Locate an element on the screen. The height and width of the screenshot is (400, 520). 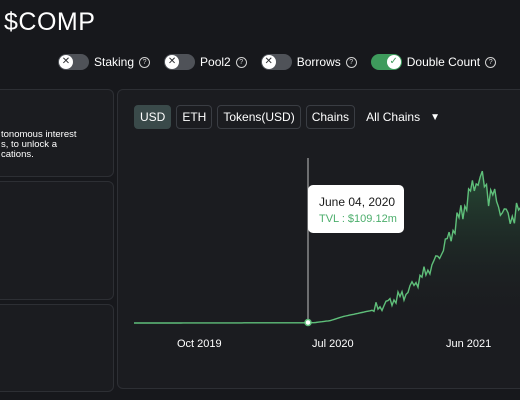
check-icon: ✓ is located at coordinates (393, 62).